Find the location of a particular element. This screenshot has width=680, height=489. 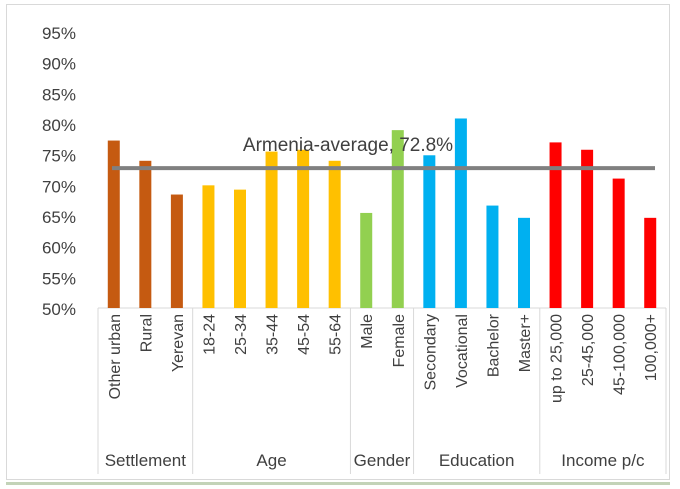

category-label: Female is located at coordinates (399, 340).